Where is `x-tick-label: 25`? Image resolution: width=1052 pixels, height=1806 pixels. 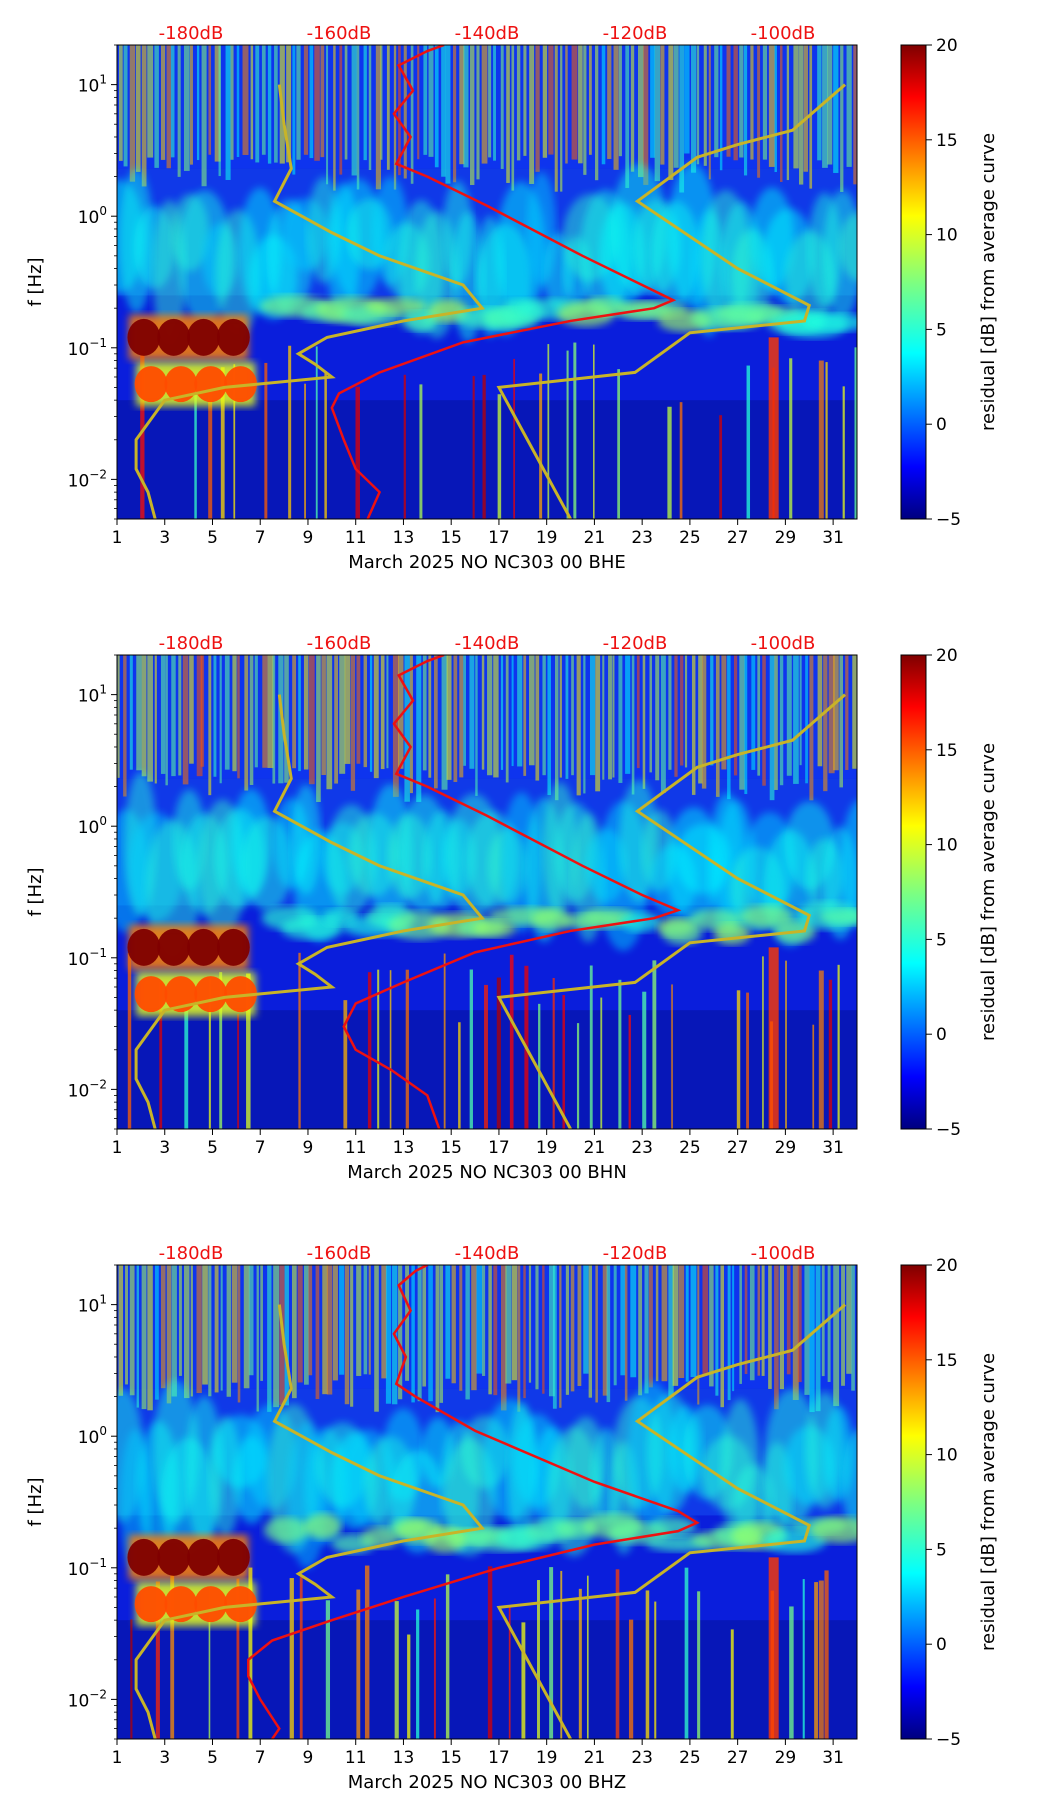 x-tick-label: 25 is located at coordinates (690, 1148).